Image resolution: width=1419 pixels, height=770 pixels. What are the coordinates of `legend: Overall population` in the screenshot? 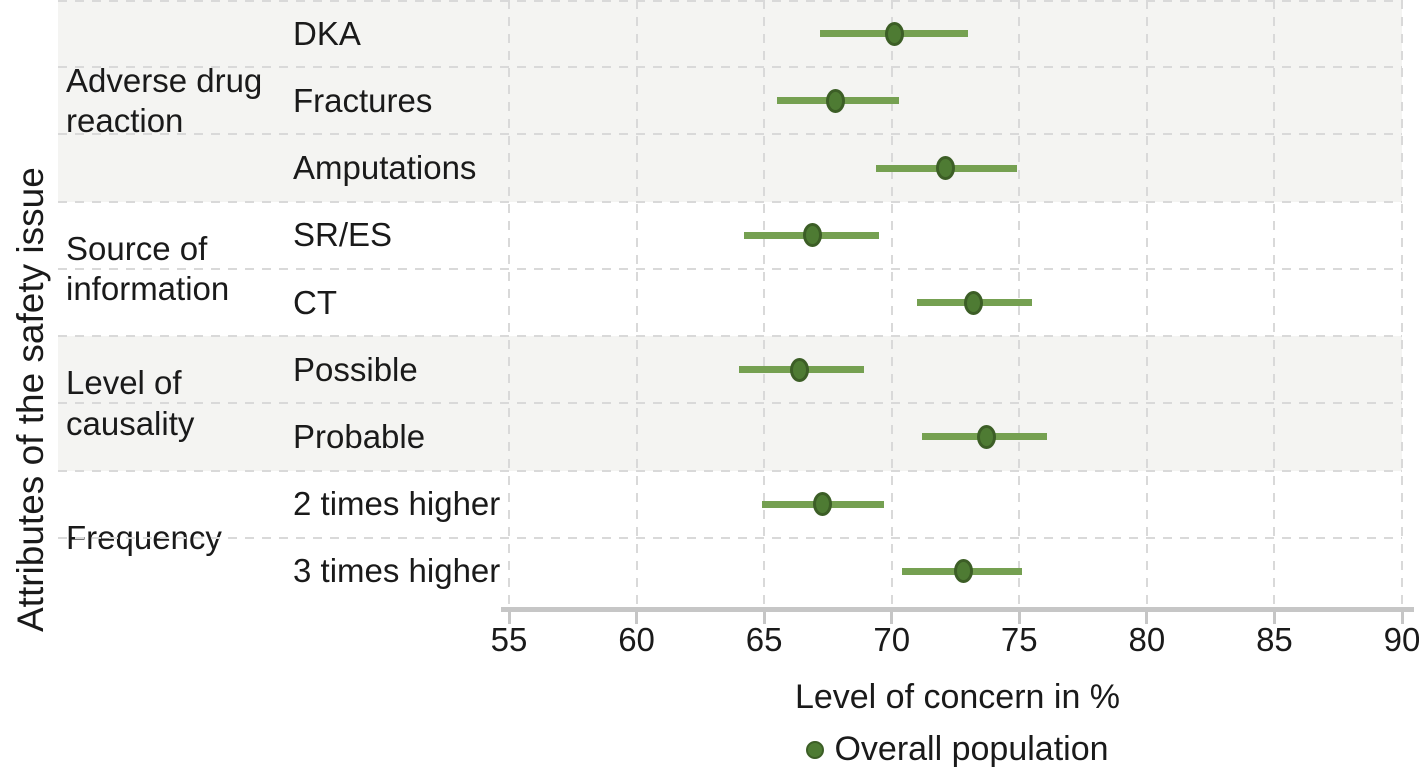 It's located at (957, 749).